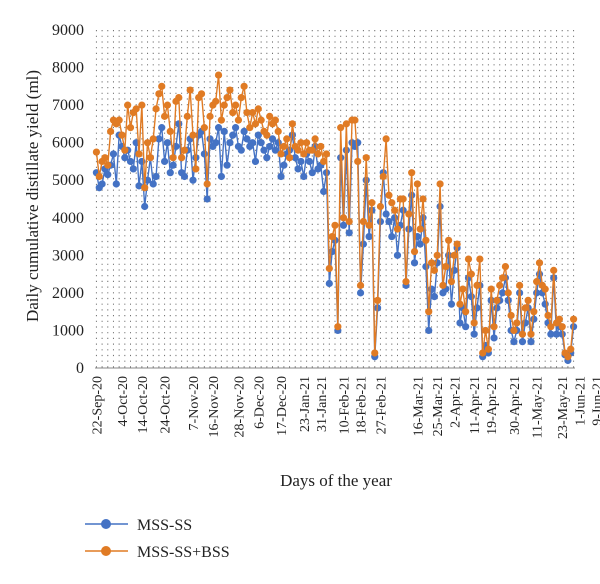  Describe the element at coordinates (68, 30) in the screenshot. I see `y-tick-label: 9000` at that location.